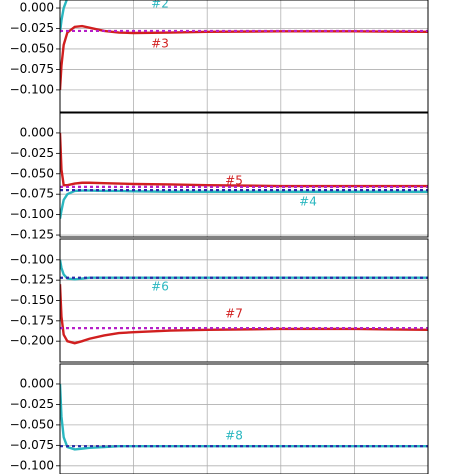  I want to click on series-label: #3, so click(160, 44).